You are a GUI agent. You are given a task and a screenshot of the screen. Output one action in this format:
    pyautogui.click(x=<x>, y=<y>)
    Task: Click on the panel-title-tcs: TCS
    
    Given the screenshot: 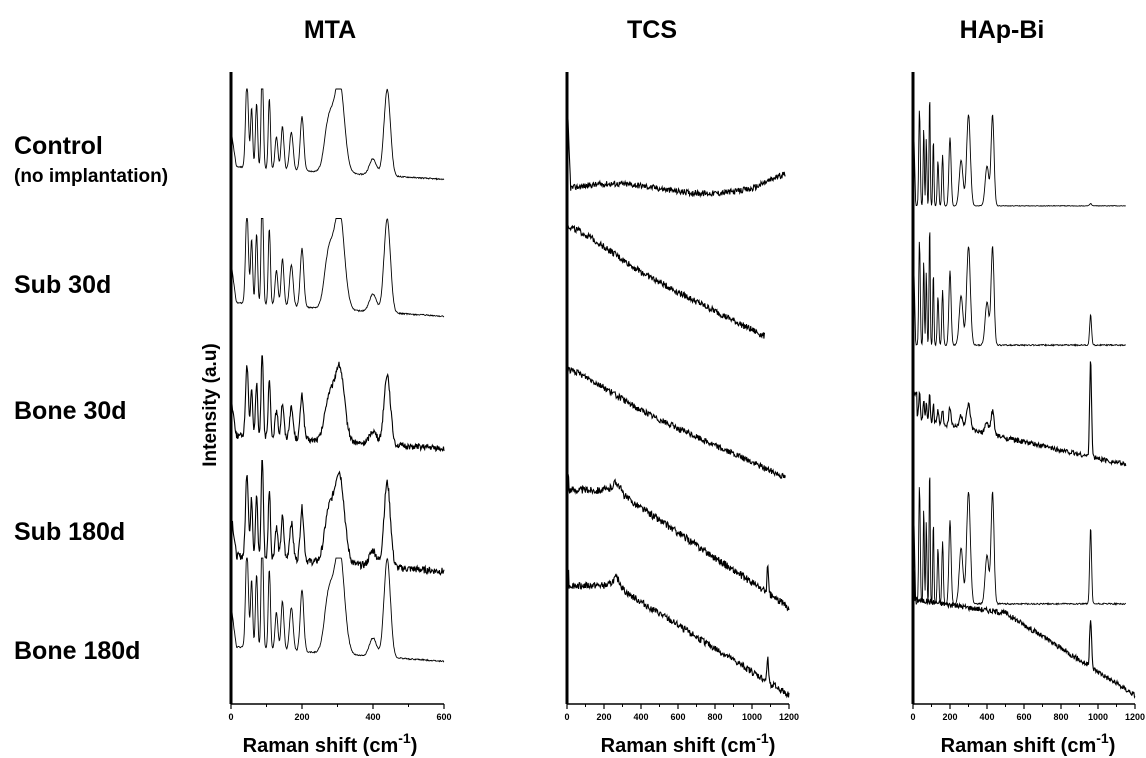 What is the action you would take?
    pyautogui.click(x=652, y=30)
    